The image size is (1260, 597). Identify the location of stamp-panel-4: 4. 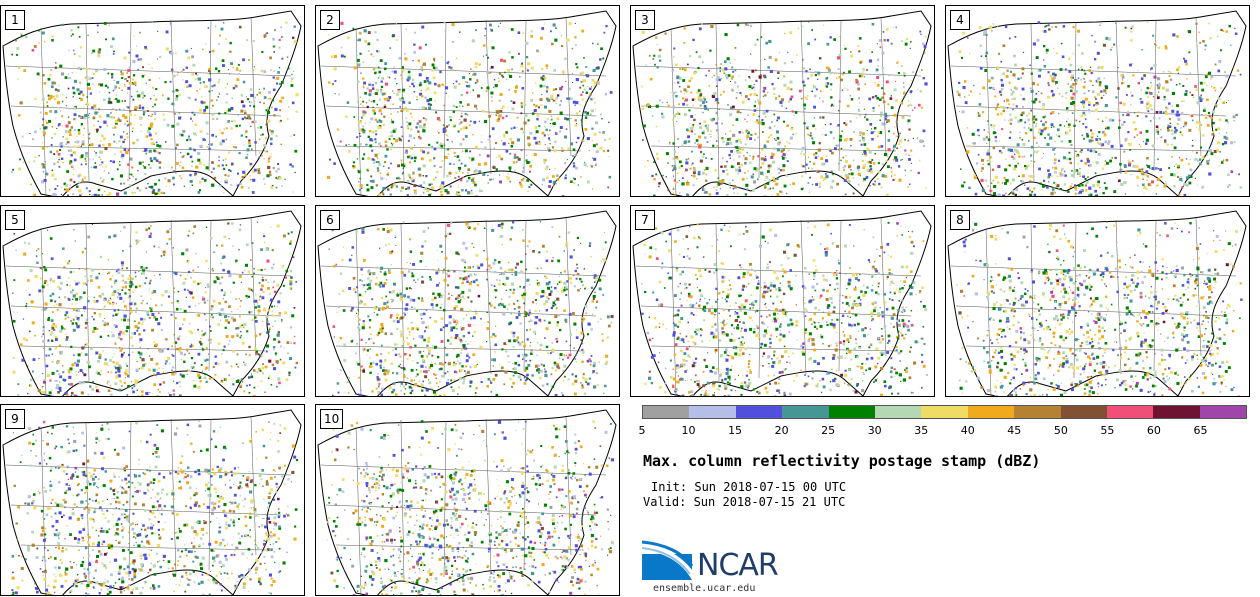
(1097, 101).